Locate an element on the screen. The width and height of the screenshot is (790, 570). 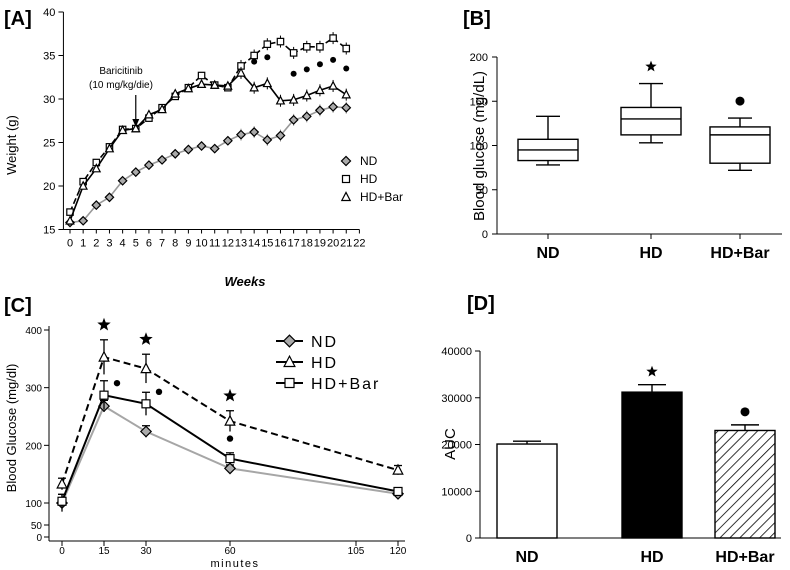
panel-c-x-tick-label: 60 is located at coordinates (230, 551).